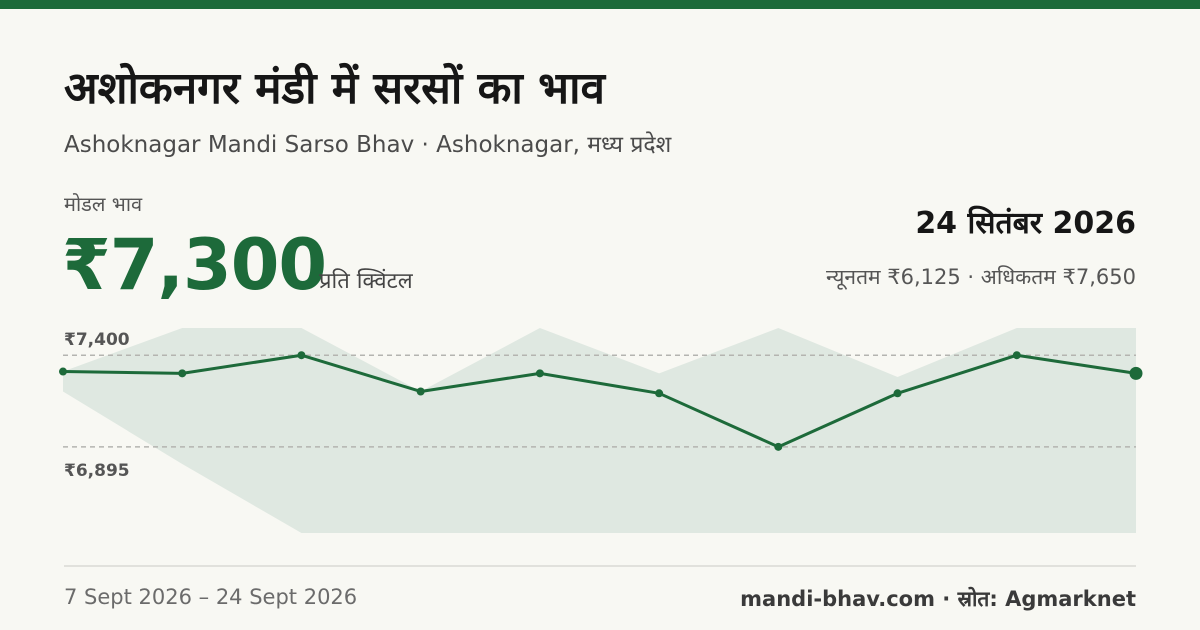 Image resolution: width=1200 pixels, height=630 pixels. I want to click on top-accent-bar, so click(600, 4).